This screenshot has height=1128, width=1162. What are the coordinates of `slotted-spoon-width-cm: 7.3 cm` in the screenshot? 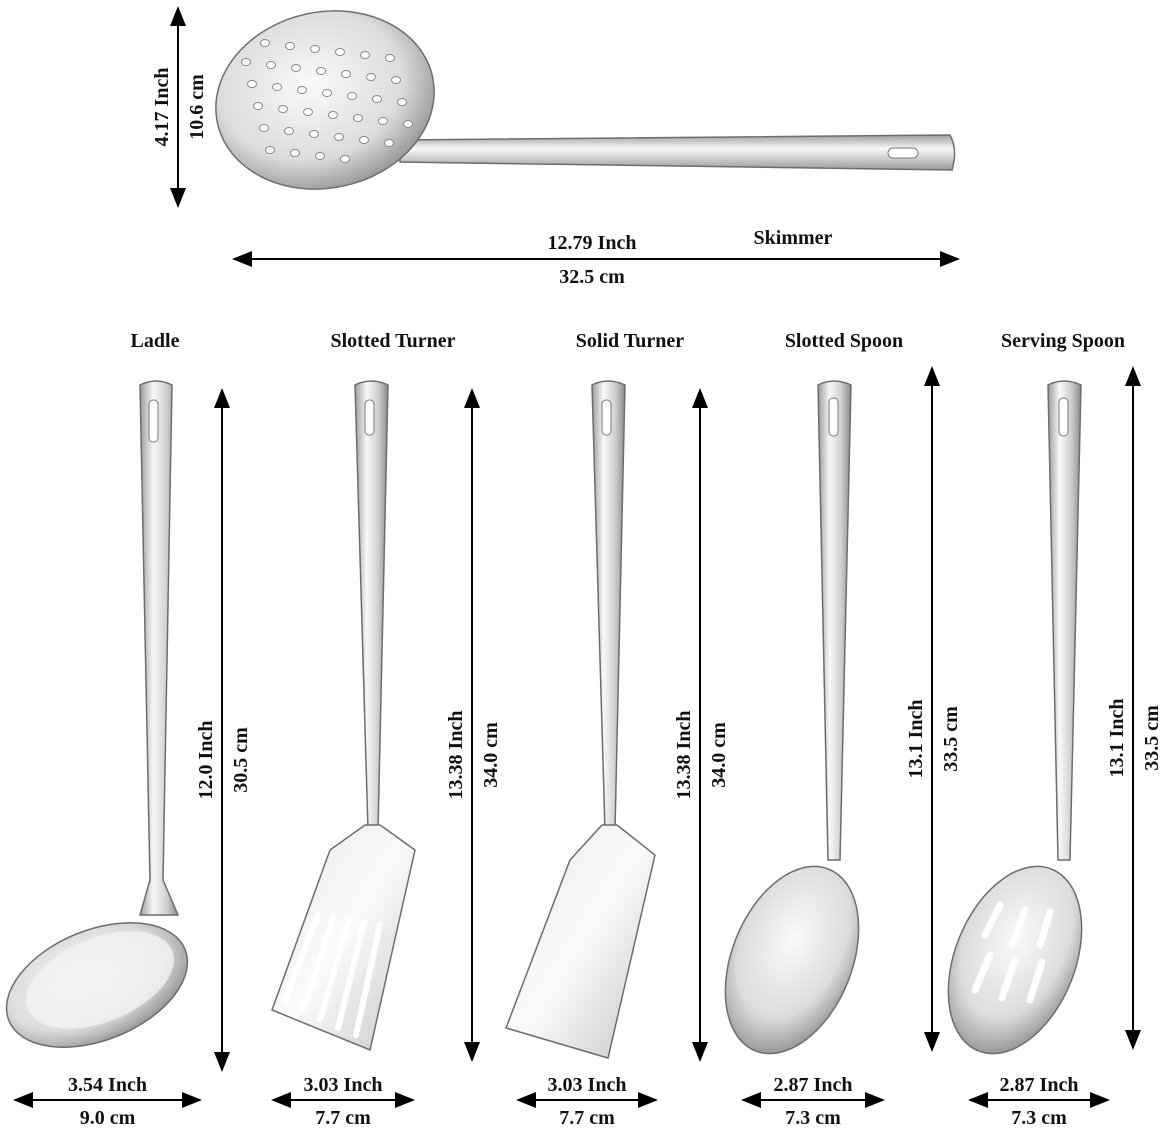 It's located at (813, 1117).